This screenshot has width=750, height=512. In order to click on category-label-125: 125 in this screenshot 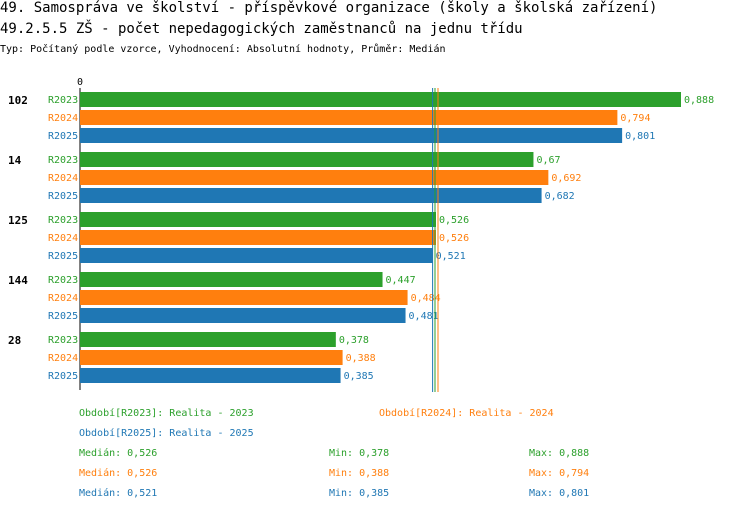, I will do `click(18, 220)`.